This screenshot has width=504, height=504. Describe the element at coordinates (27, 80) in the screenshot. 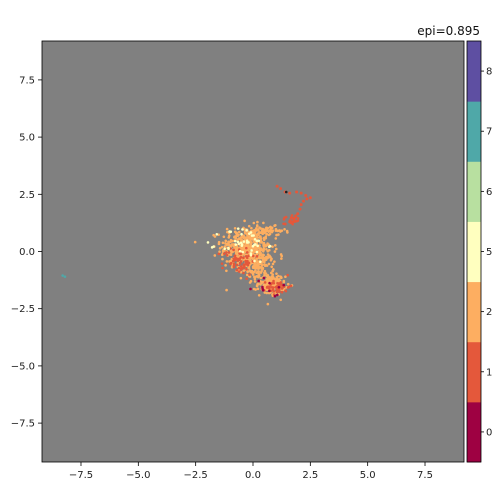

I see `y-tick-label: 7.5` at that location.